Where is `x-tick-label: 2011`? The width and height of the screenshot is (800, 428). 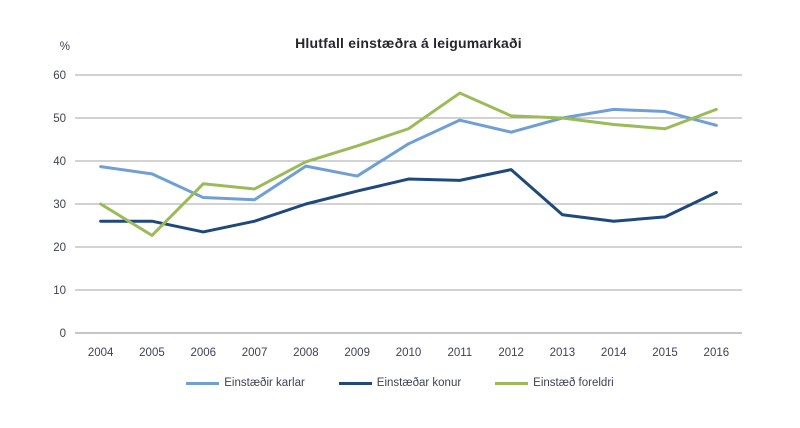 x-tick-label: 2011 is located at coordinates (459, 353).